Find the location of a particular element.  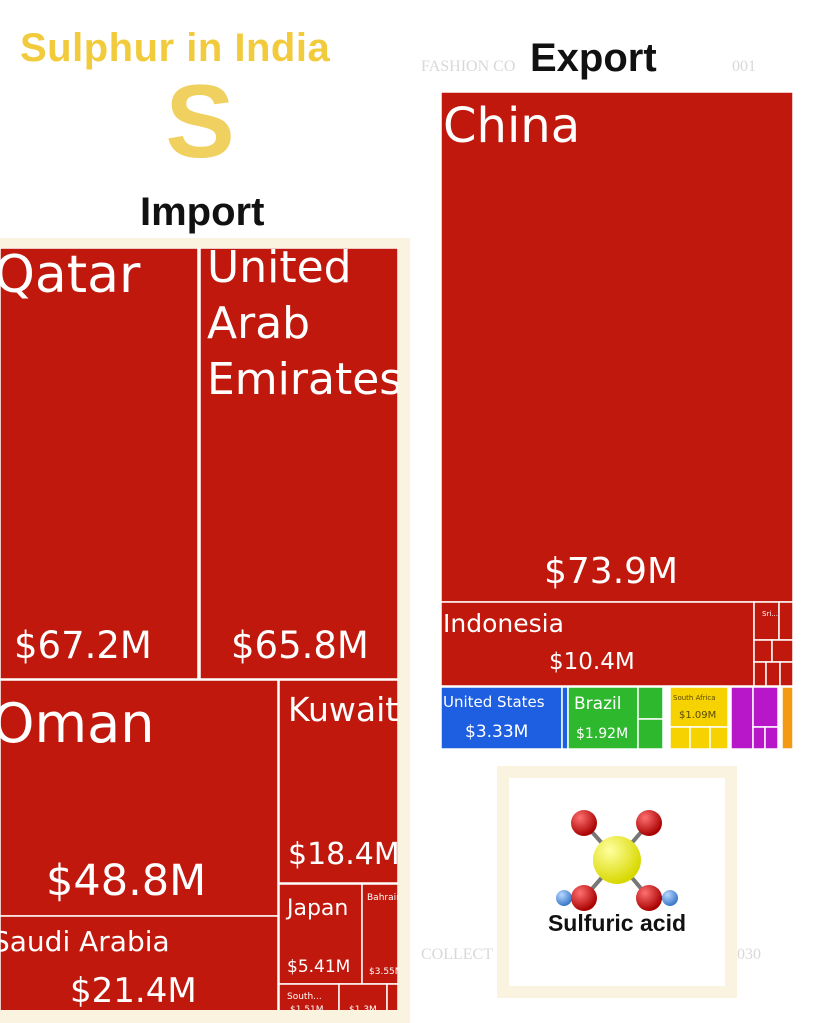

oxygen-atom-bottom-right is located at coordinates (649, 898).